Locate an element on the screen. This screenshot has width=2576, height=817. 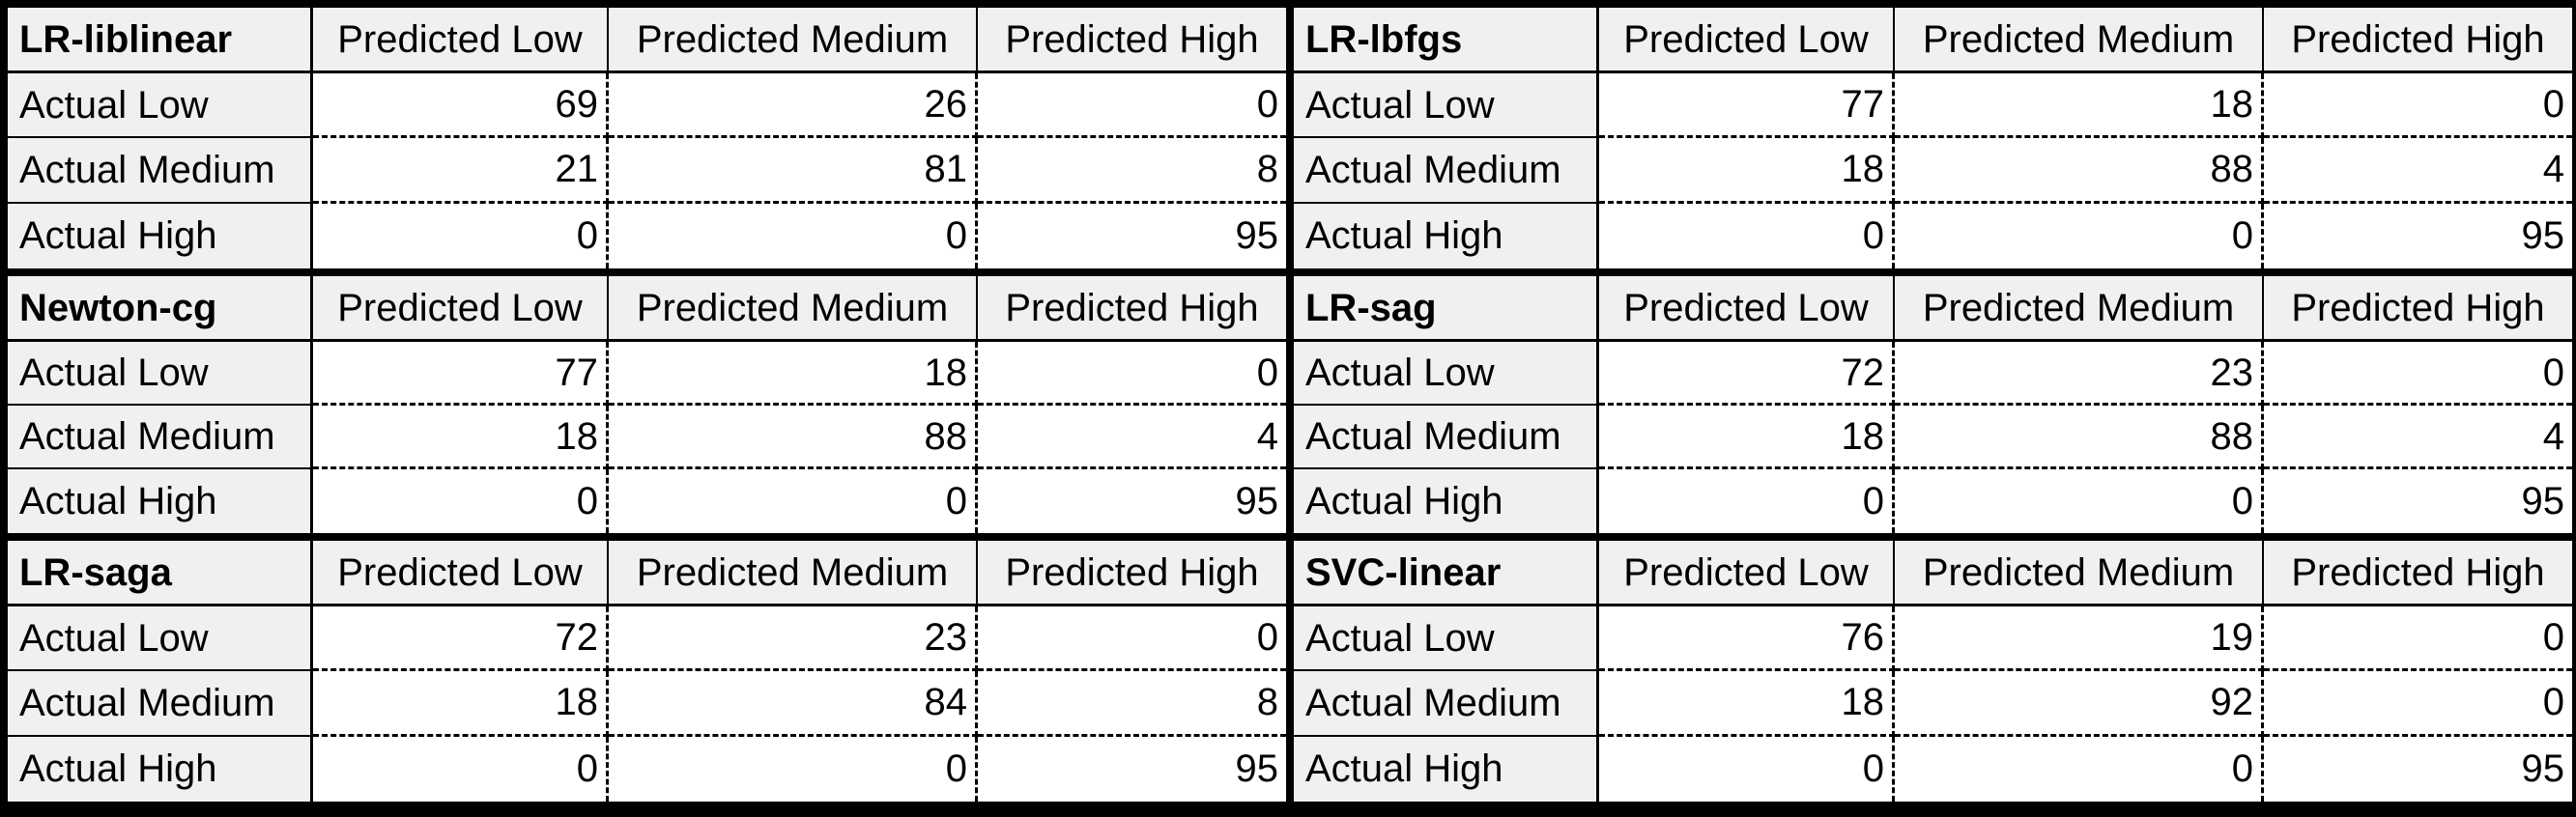
matrix-cell: 81 is located at coordinates (794, 171).